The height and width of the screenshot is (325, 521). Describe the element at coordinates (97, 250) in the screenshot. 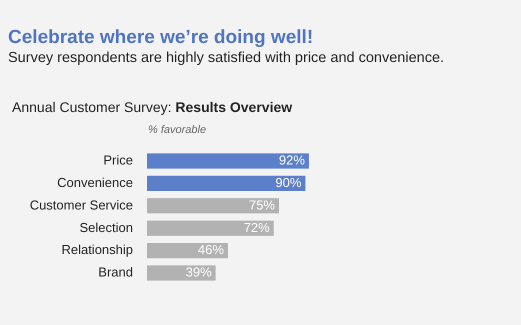

I see `y-tick-label: Relationship` at that location.